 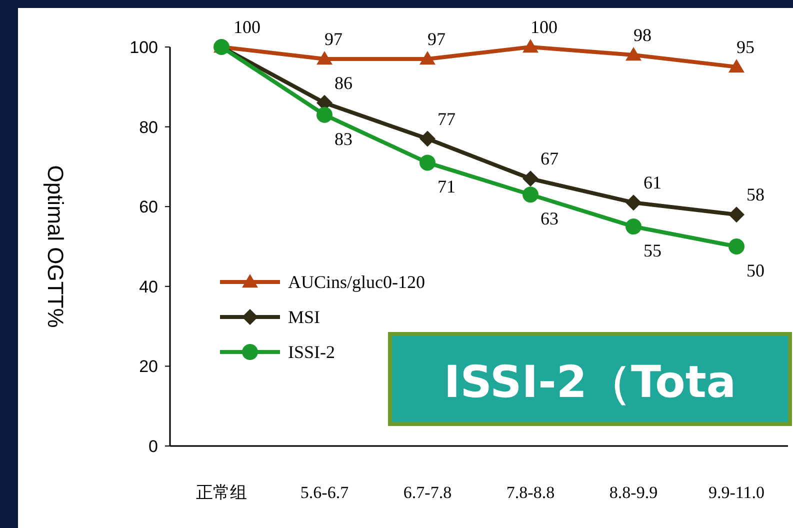 I want to click on data-label: 63, so click(x=549, y=218).